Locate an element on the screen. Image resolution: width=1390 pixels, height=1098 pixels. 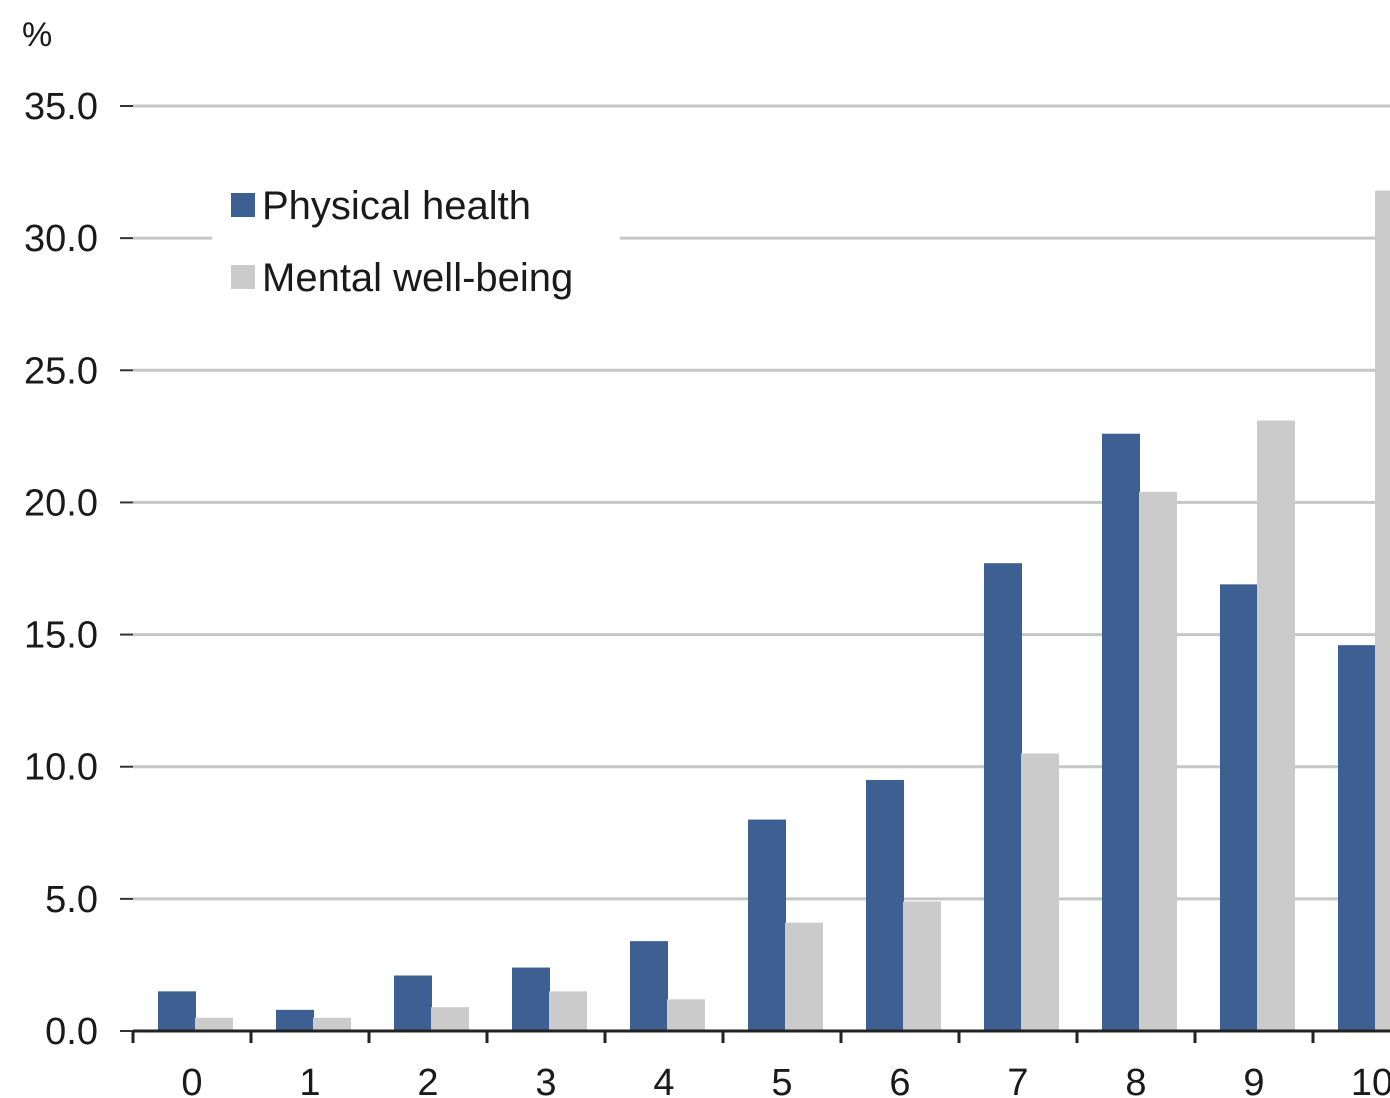
y-tick-label: 35.0 is located at coordinates (61, 107).